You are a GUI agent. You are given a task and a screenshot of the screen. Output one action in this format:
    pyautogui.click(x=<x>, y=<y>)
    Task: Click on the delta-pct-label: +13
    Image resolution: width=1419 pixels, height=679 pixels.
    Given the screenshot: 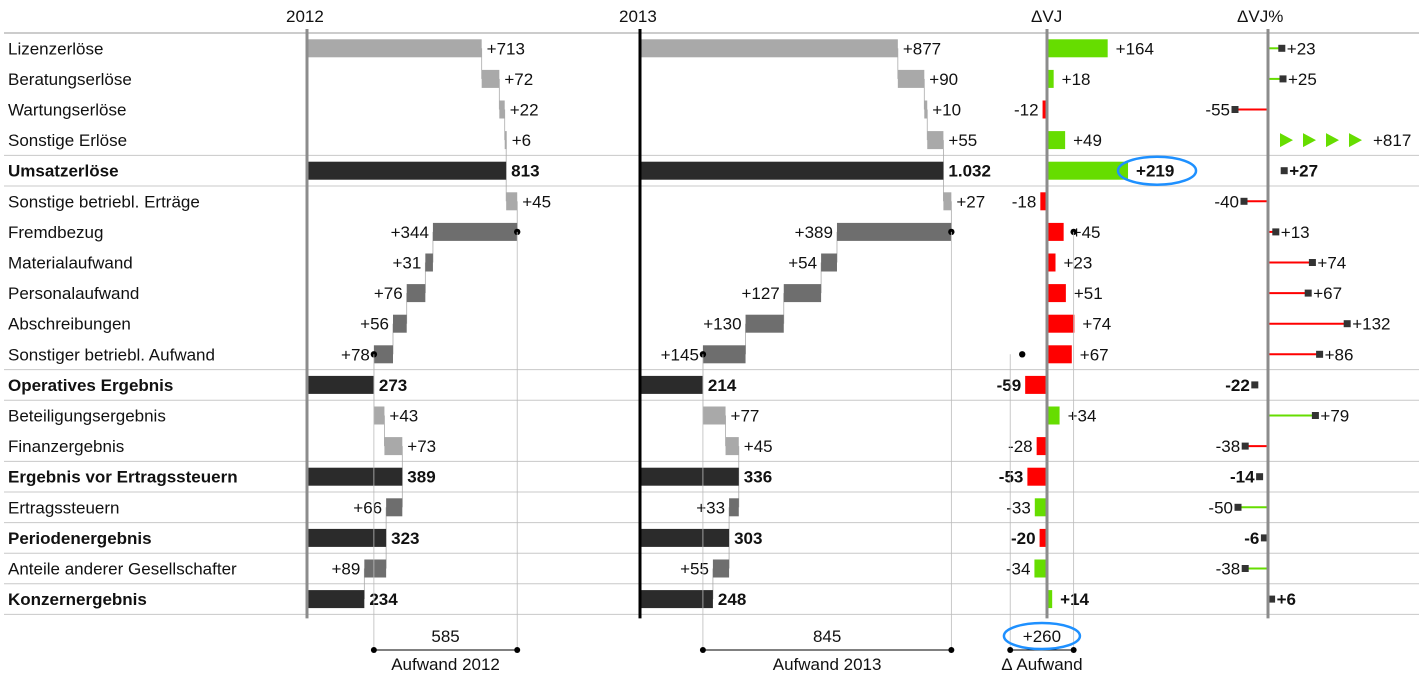 What is the action you would take?
    pyautogui.click(x=1295, y=232)
    